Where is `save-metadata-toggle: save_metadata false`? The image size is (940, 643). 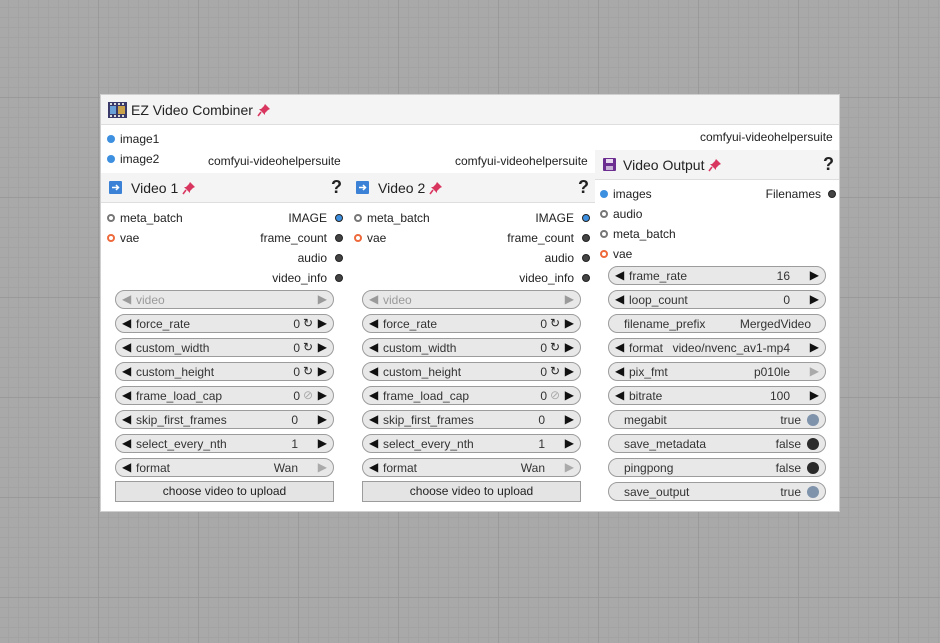
save-metadata-toggle: save_metadata false is located at coordinates (717, 443).